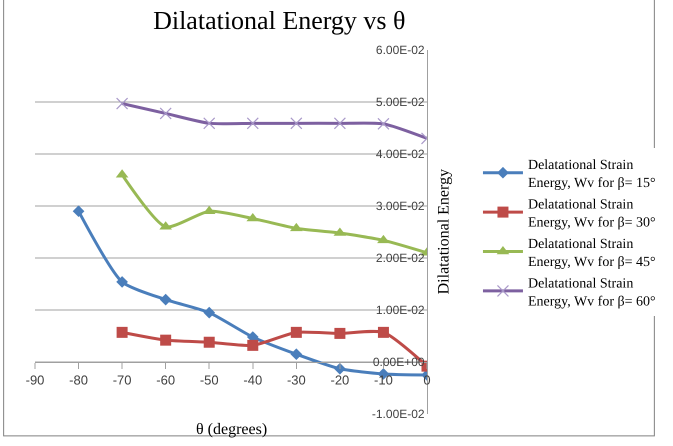  I want to click on x-tick-label: -50, so click(209, 380).